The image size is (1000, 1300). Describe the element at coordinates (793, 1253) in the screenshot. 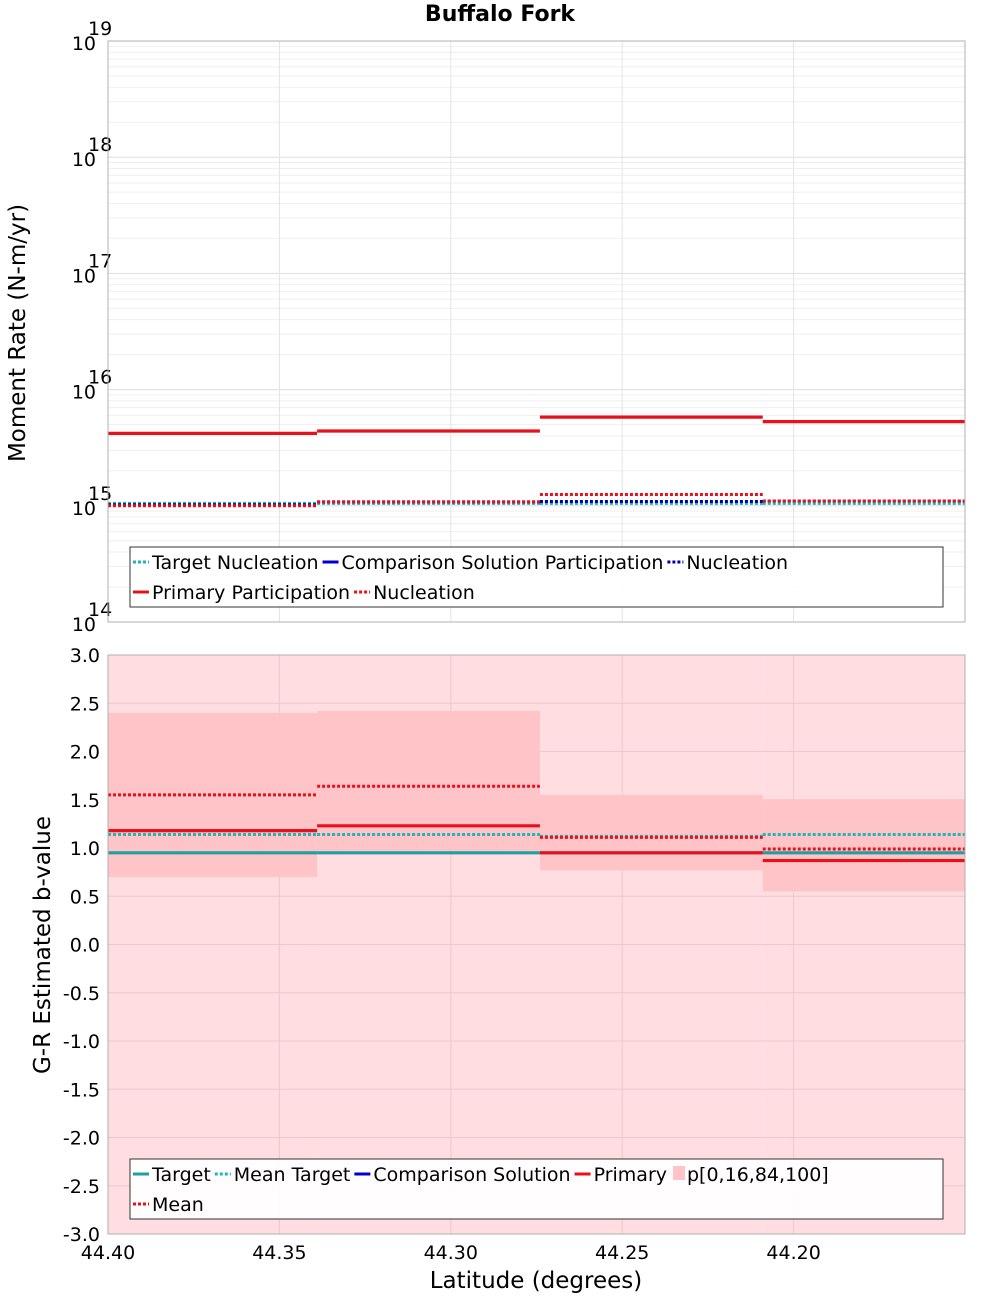

I see `x-tick-label: 44.20` at that location.